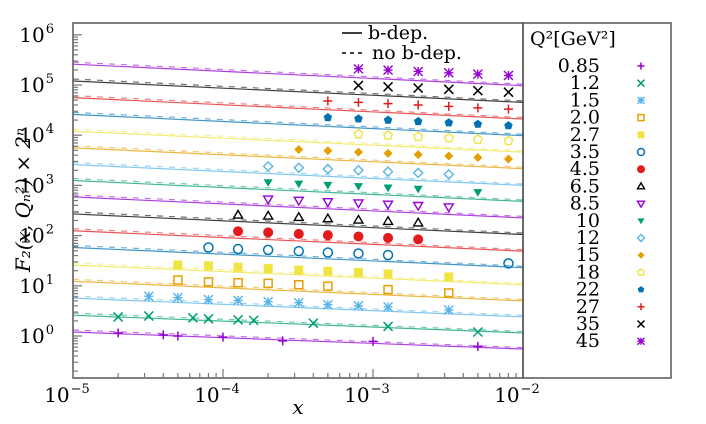 The height and width of the screenshot is (424, 706). Describe the element at coordinates (517, 394) in the screenshot. I see `x-tick-label: 10⁻²` at that location.